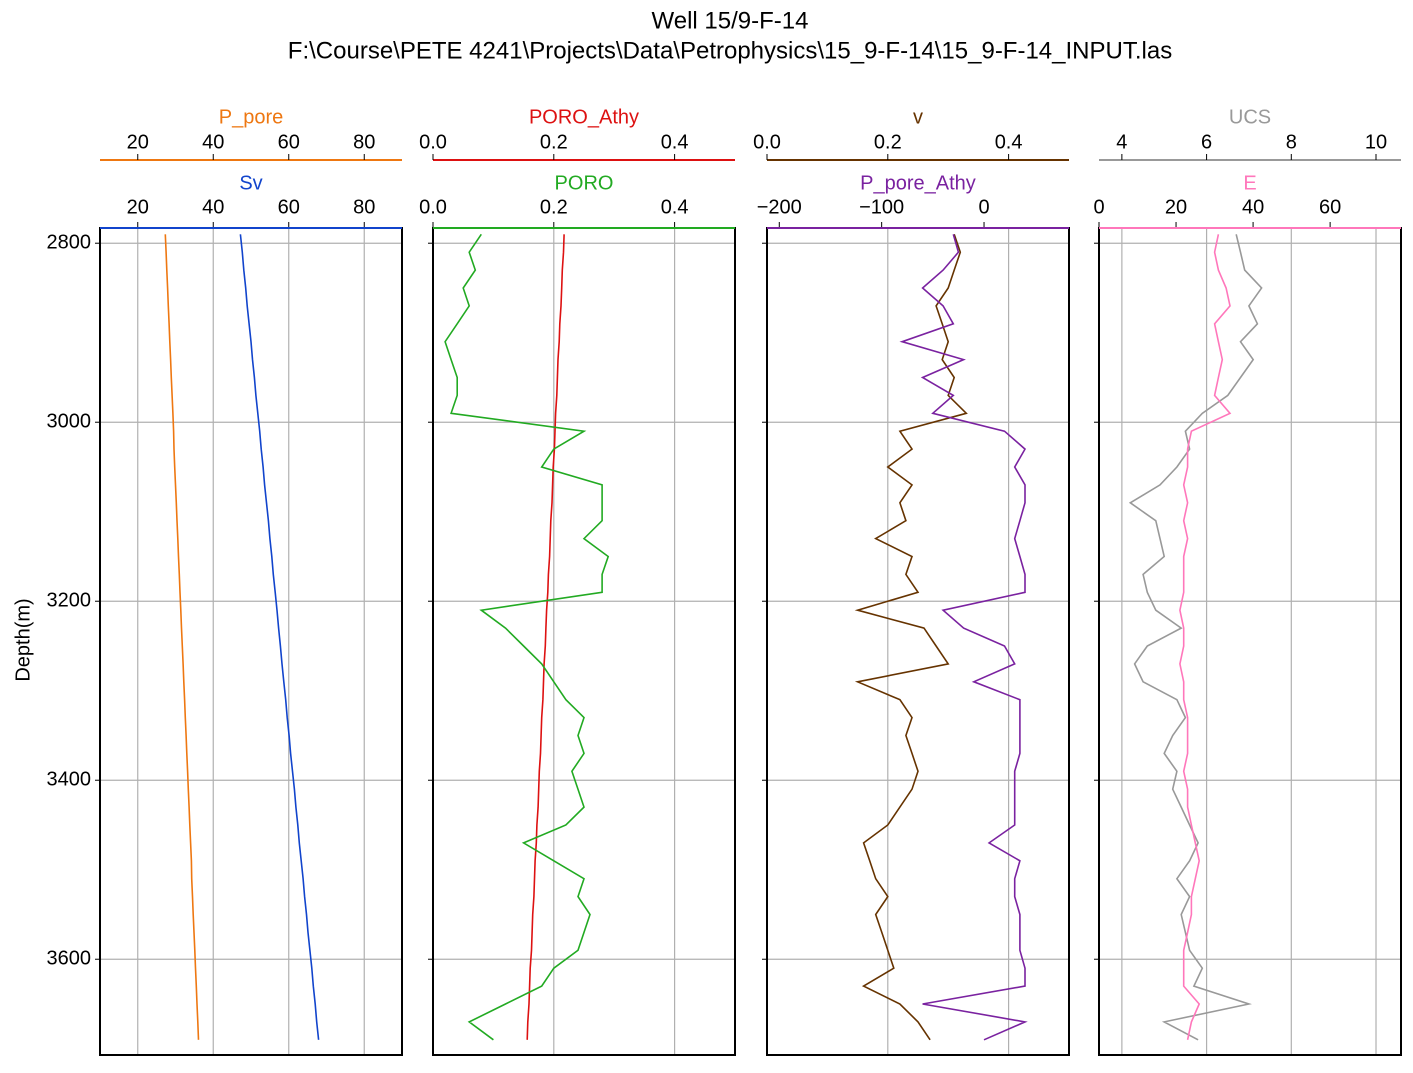 This screenshot has height=1073, width=1413. What do you see at coordinates (918, 117) in the screenshot?
I see `axis-title: v` at bounding box center [918, 117].